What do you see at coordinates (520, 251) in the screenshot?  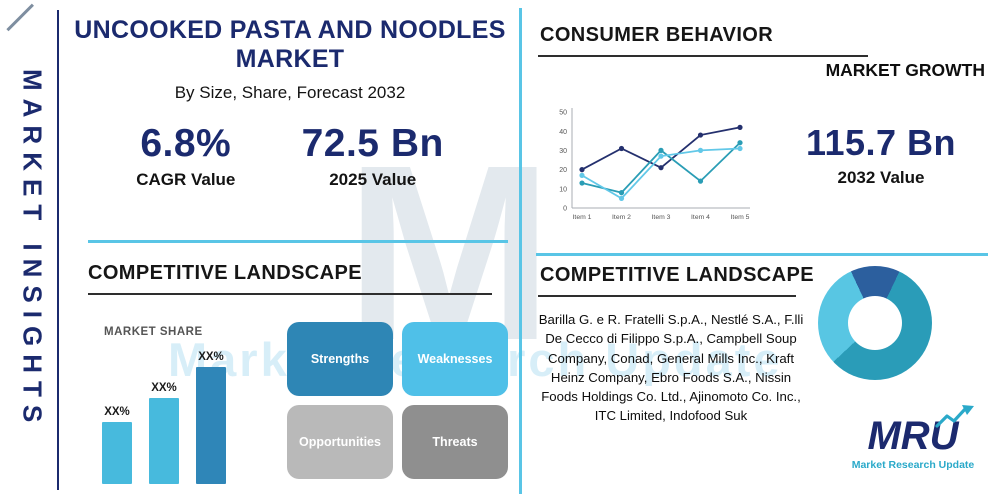 I see `vertical-divider-line` at bounding box center [520, 251].